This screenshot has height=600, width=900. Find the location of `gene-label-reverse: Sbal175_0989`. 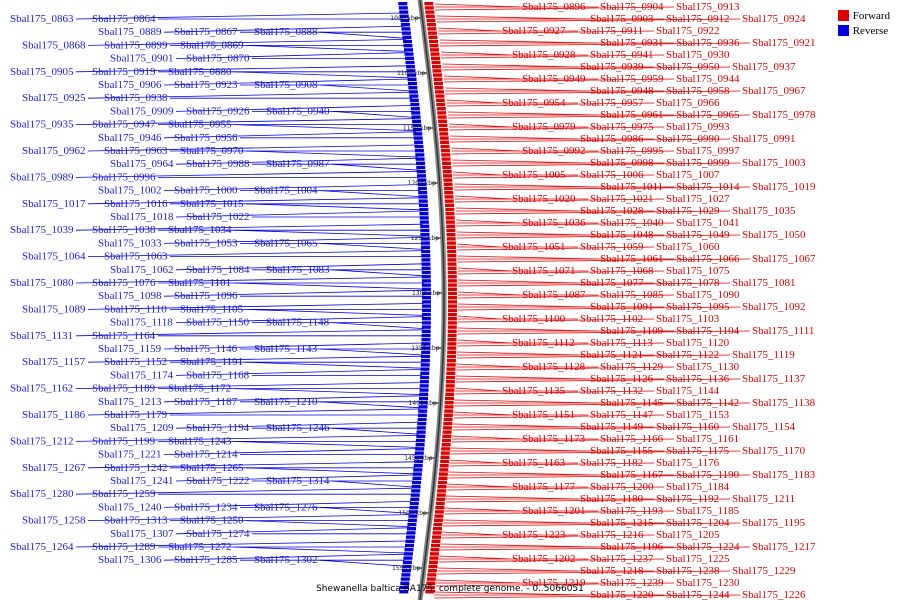

gene-label-reverse: Sbal175_0989 is located at coordinates (42, 177).